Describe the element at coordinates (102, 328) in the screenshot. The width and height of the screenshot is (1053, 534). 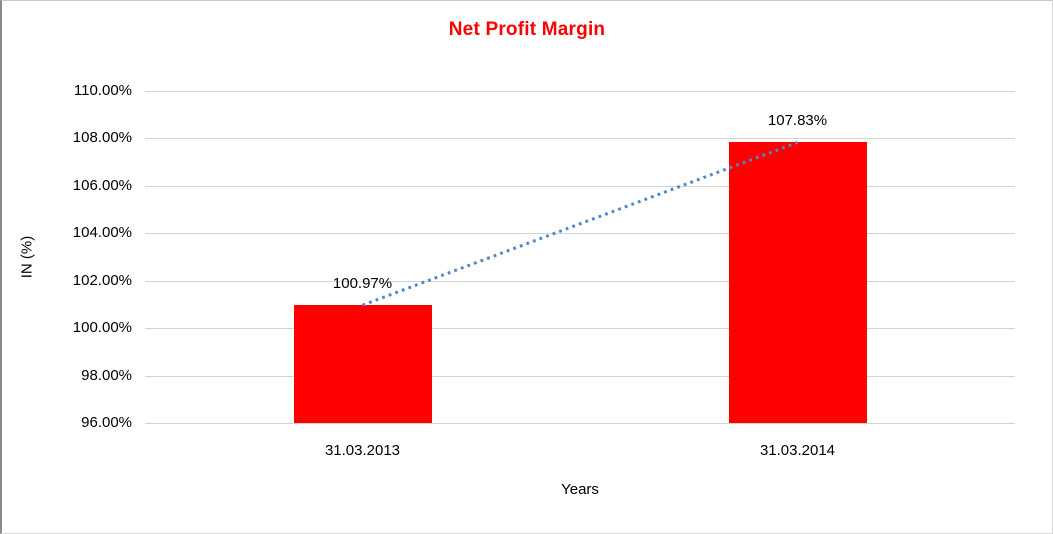
I see `y-tick-label: 100.00%` at that location.